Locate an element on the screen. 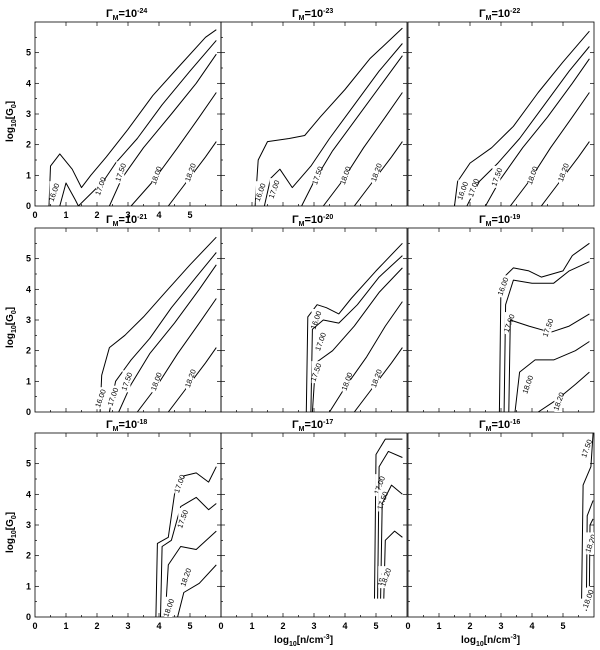 Image resolution: width=600 pixels, height=650 pixels. panel-6: ΓM=10-19 16.00 17.00 17.50 18.00 18.20 is located at coordinates (501, 313).